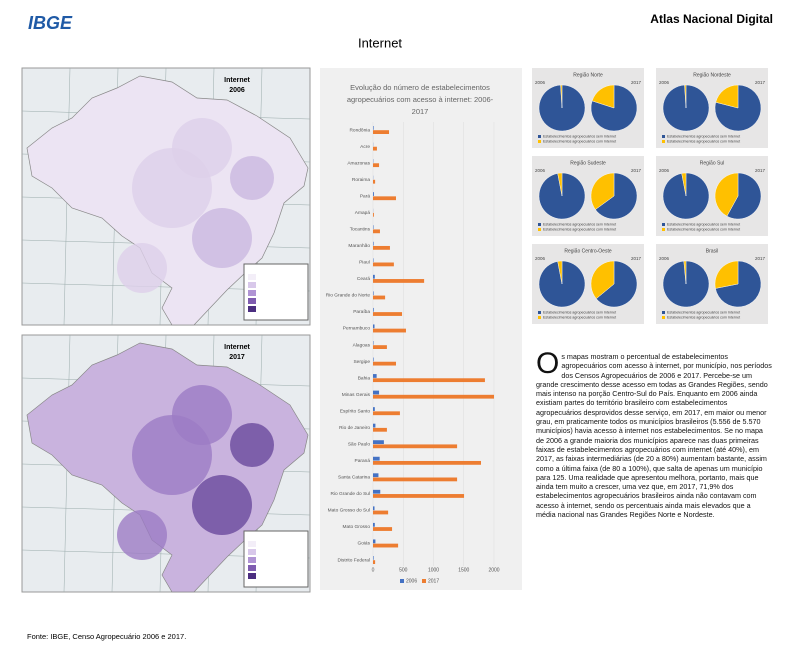  What do you see at coordinates (237, 90) in the screenshot?
I see `map-year: 2006` at bounding box center [237, 90].